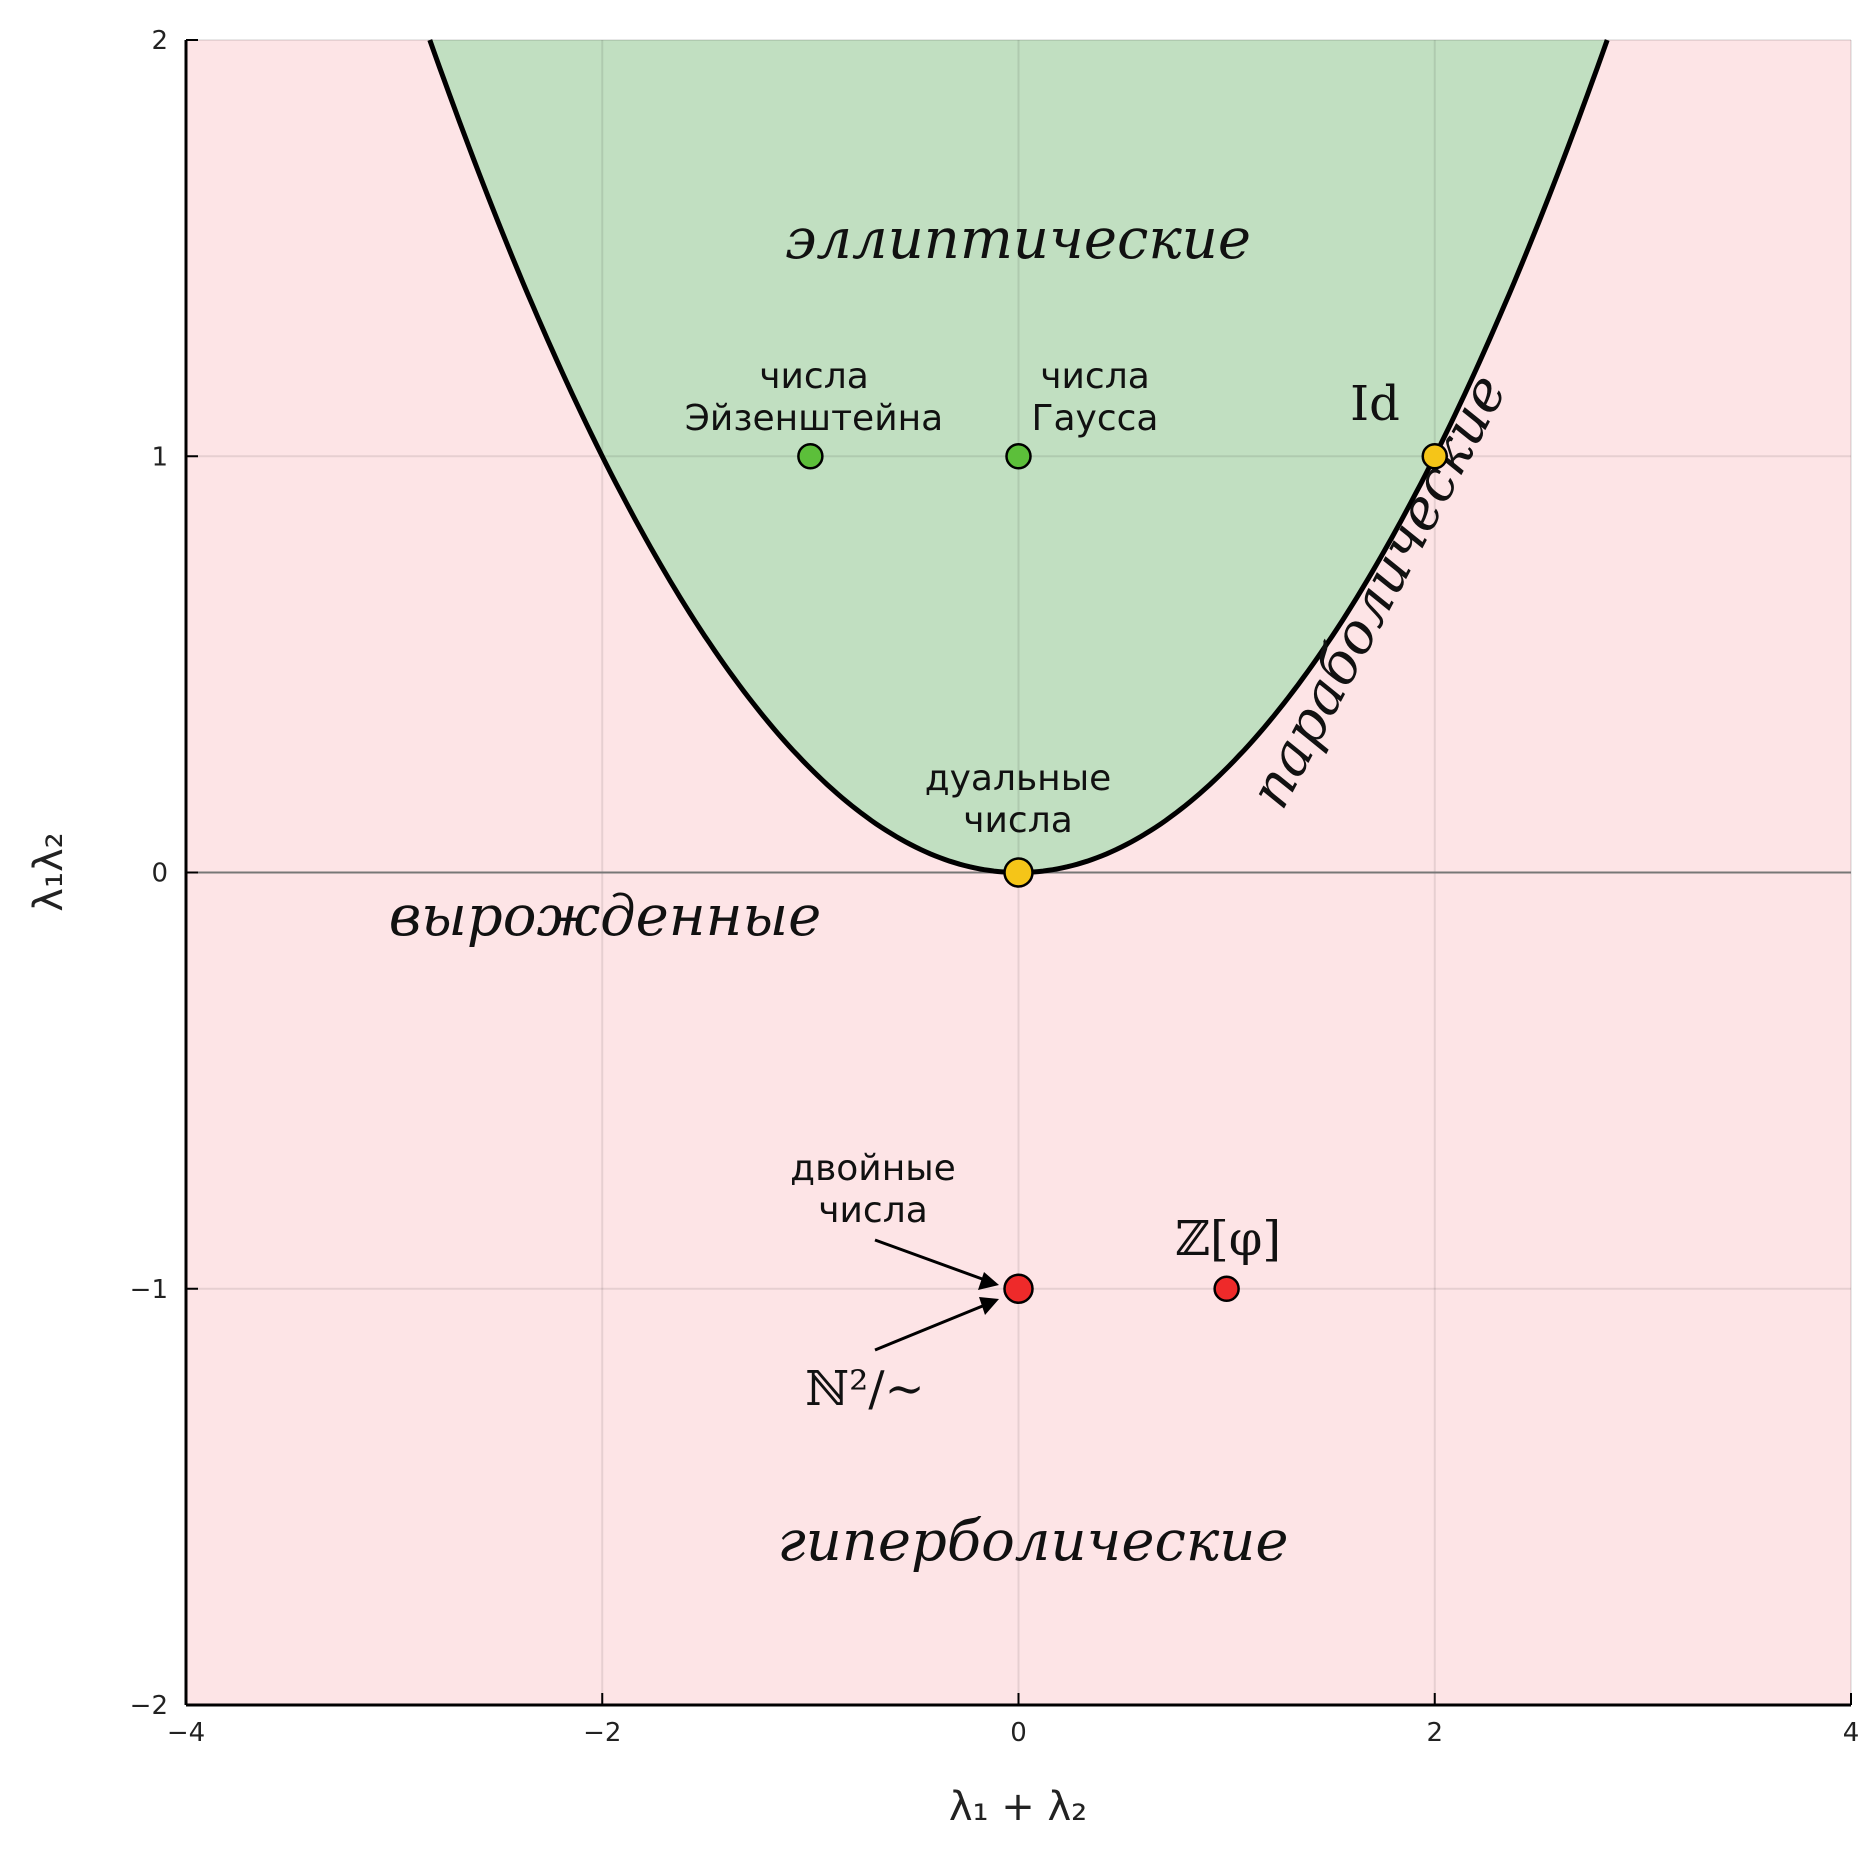 The height and width of the screenshot is (1875, 1875). I want to click on x-axis-title: λ₁ + λ₂, so click(1018, 1807).